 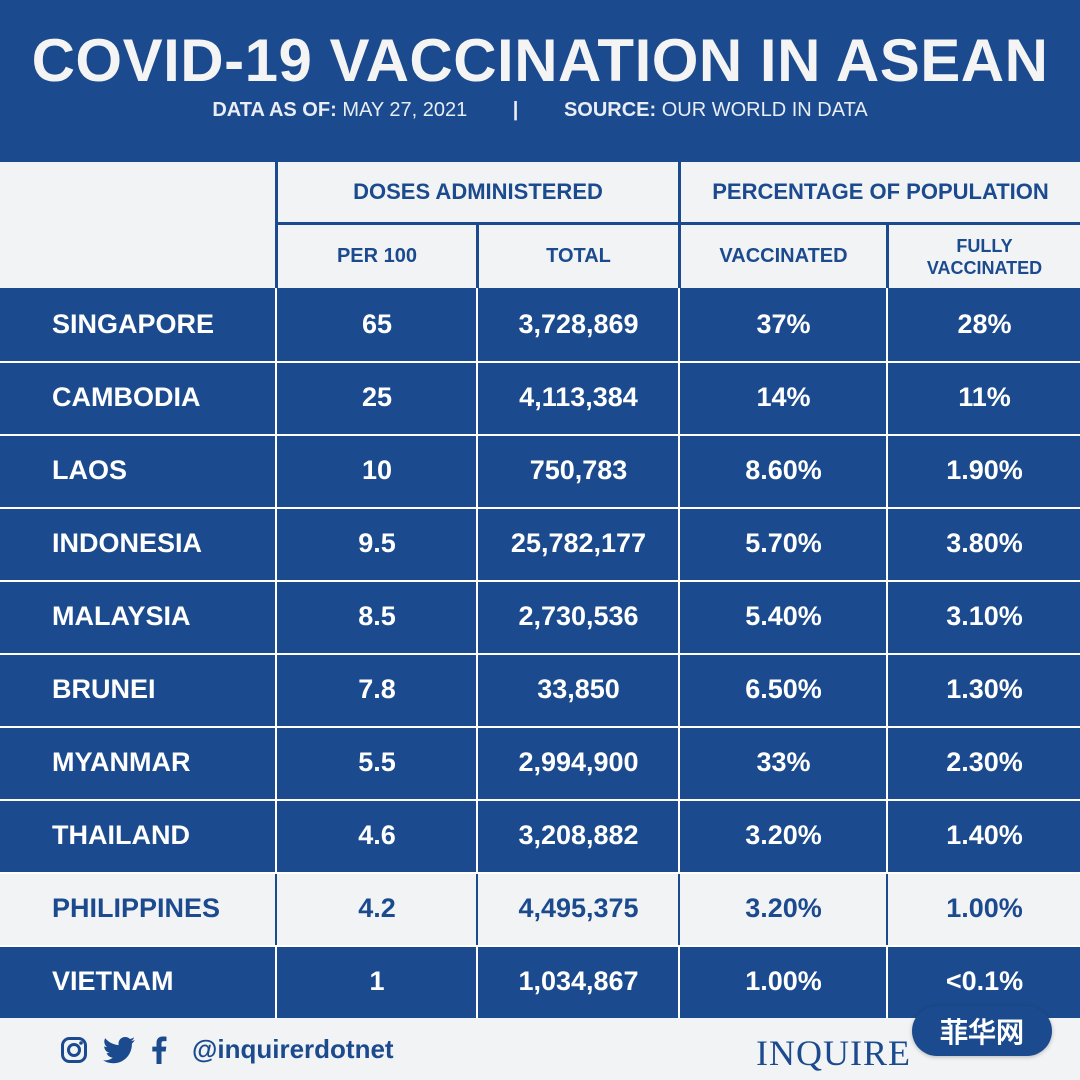 I want to click on per100-cell: 1, so click(x=377, y=981).